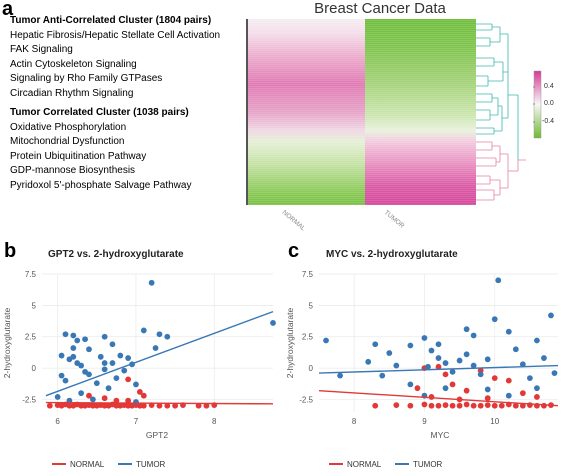  I want to click on x-tick-label: 6, so click(57, 421).